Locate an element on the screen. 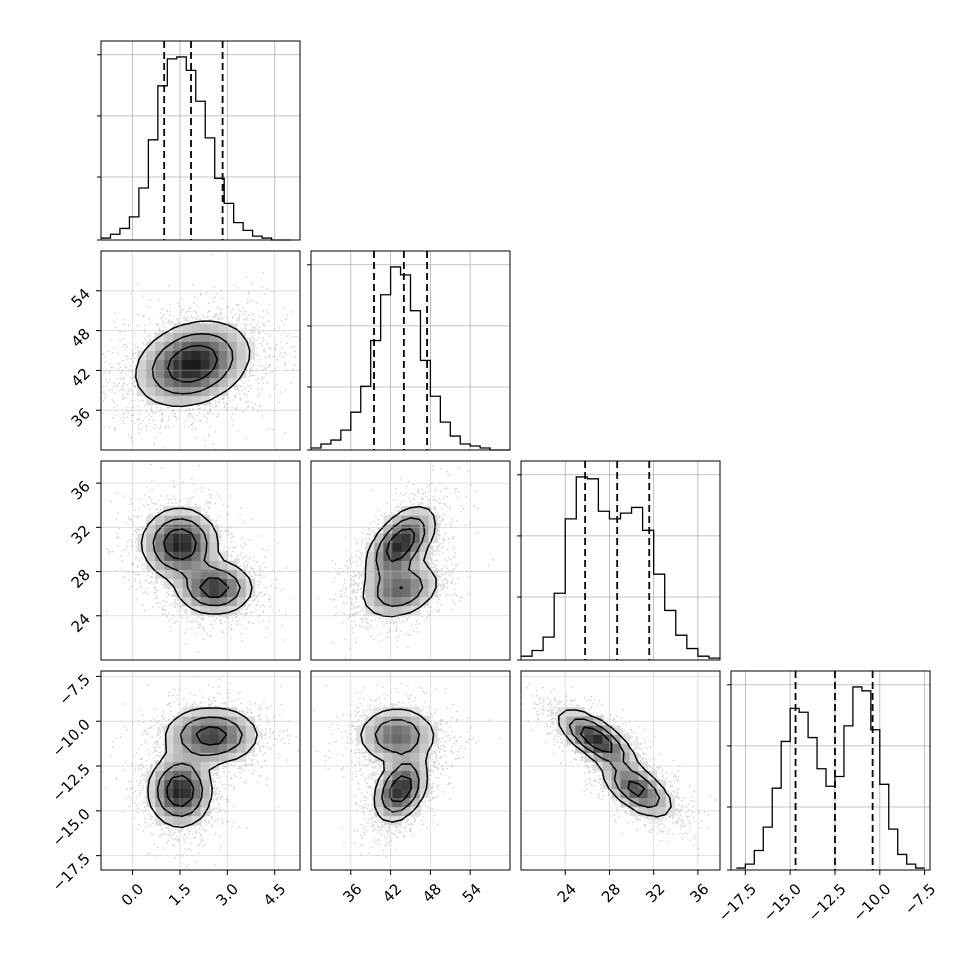 The height and width of the screenshot is (970, 970). xtick-label-2-3: 36 is located at coordinates (699, 893).